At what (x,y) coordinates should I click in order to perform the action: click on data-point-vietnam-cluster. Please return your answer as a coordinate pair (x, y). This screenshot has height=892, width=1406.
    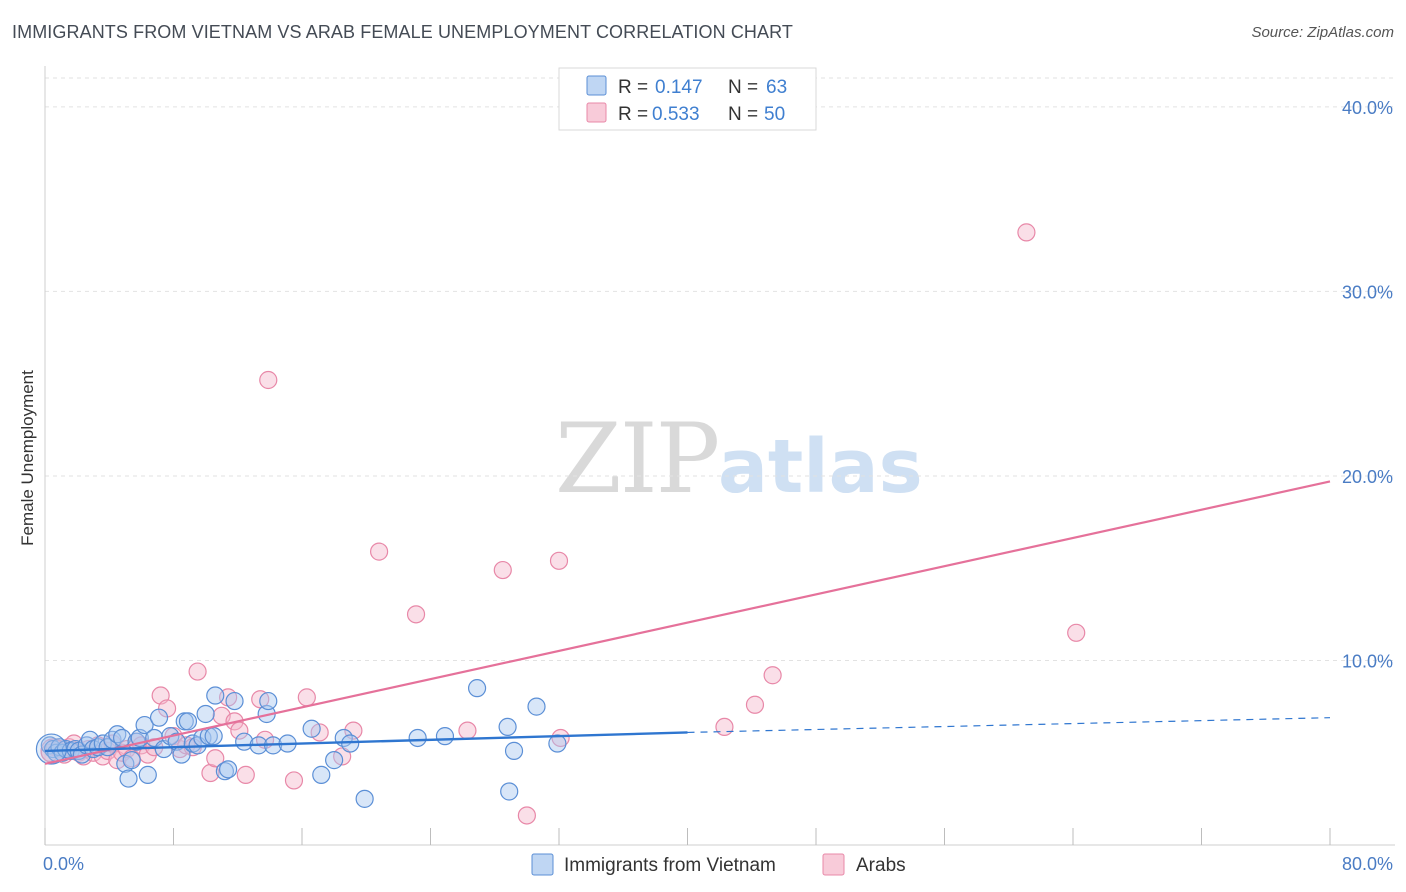
    Looking at the image, I should click on (51, 749).